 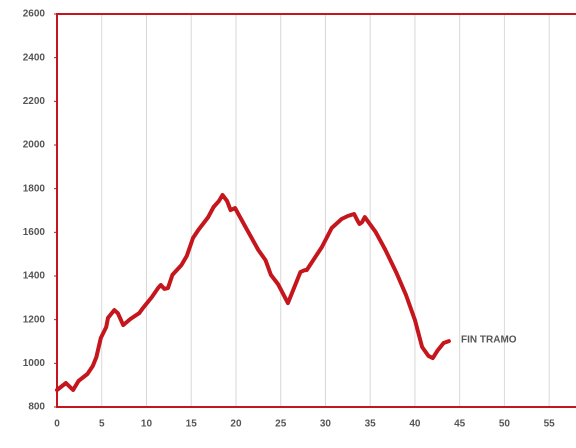 I want to click on y-tick-label: 2400, so click(x=34, y=57).